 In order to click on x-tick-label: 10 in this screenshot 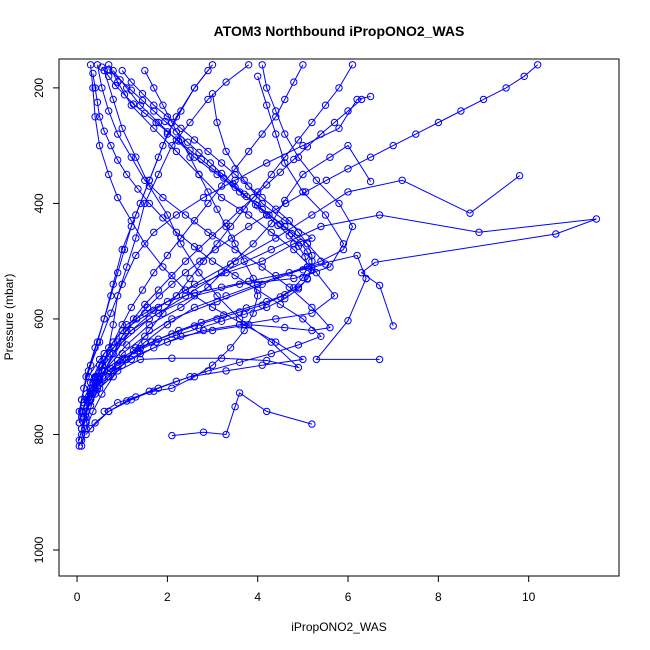, I will do `click(529, 597)`.